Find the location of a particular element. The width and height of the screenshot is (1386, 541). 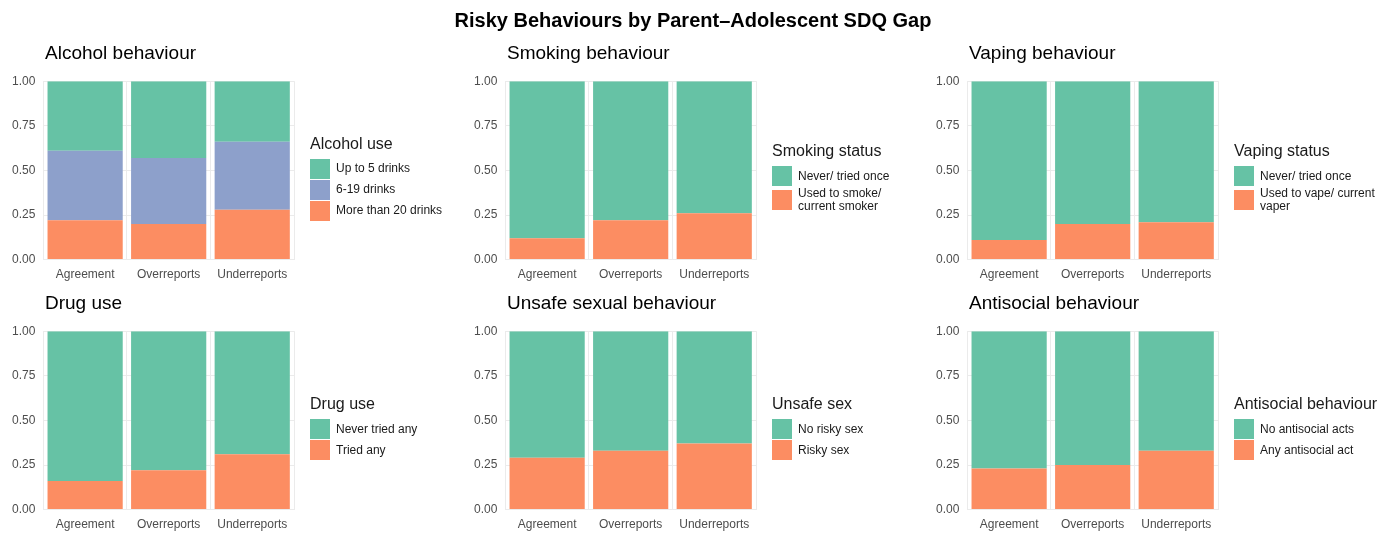

text: Risky Behaviours by Parent–Adolescent SDQ Gap is located at coordinates (693, 20).